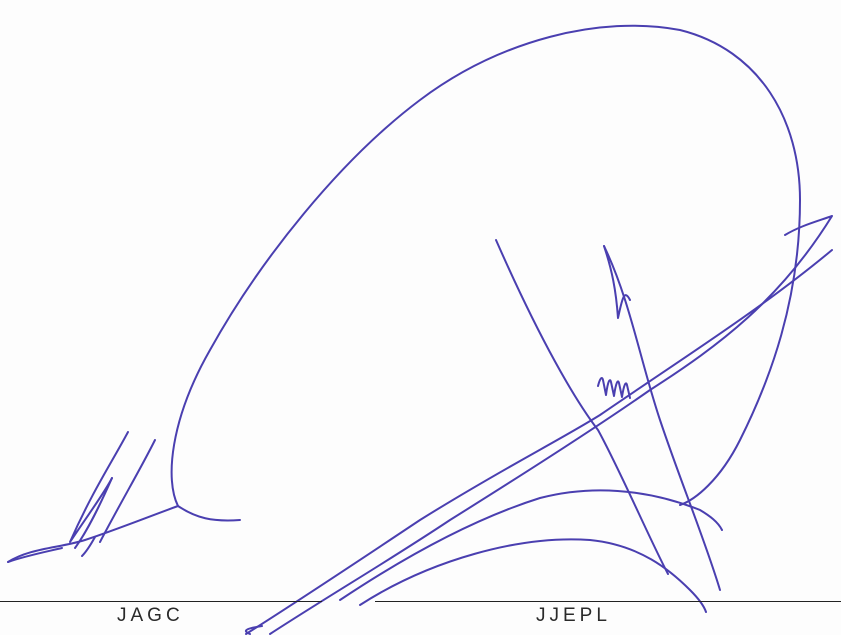 This screenshot has width=841, height=635. I want to click on left-signature-line, so click(161, 601).